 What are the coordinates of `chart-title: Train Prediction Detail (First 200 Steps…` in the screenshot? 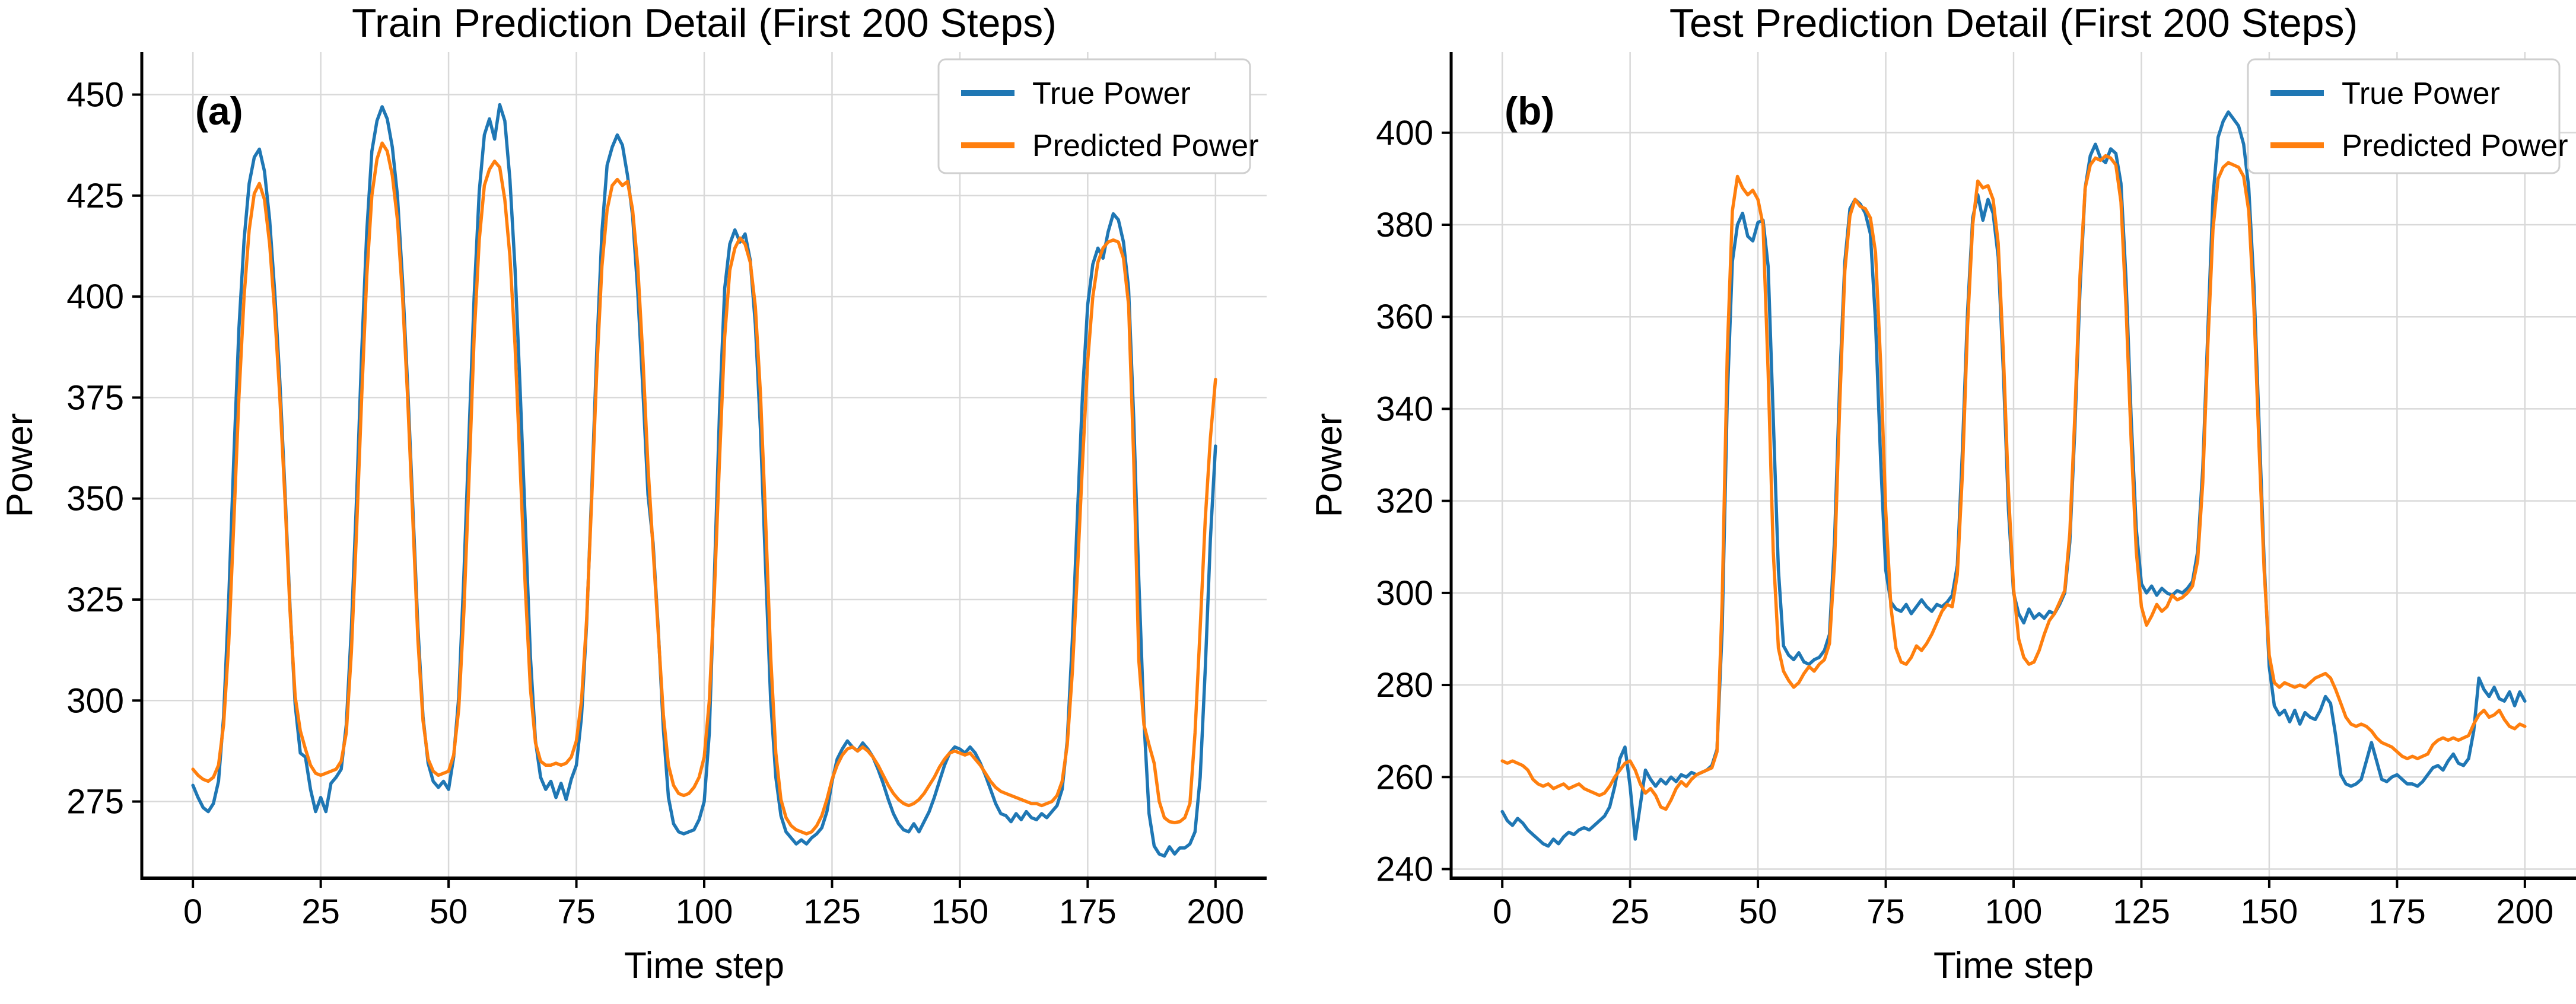 It's located at (704, 24).